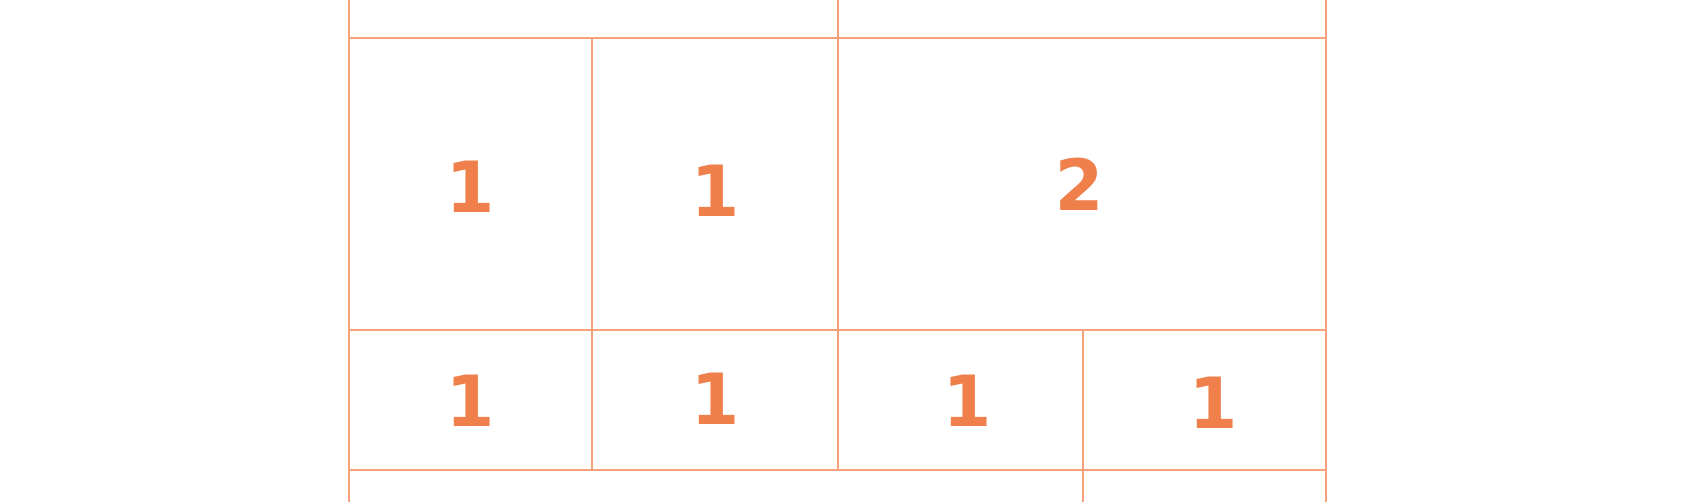  I want to click on row2-cell3-number: 2, so click(1079, 186).